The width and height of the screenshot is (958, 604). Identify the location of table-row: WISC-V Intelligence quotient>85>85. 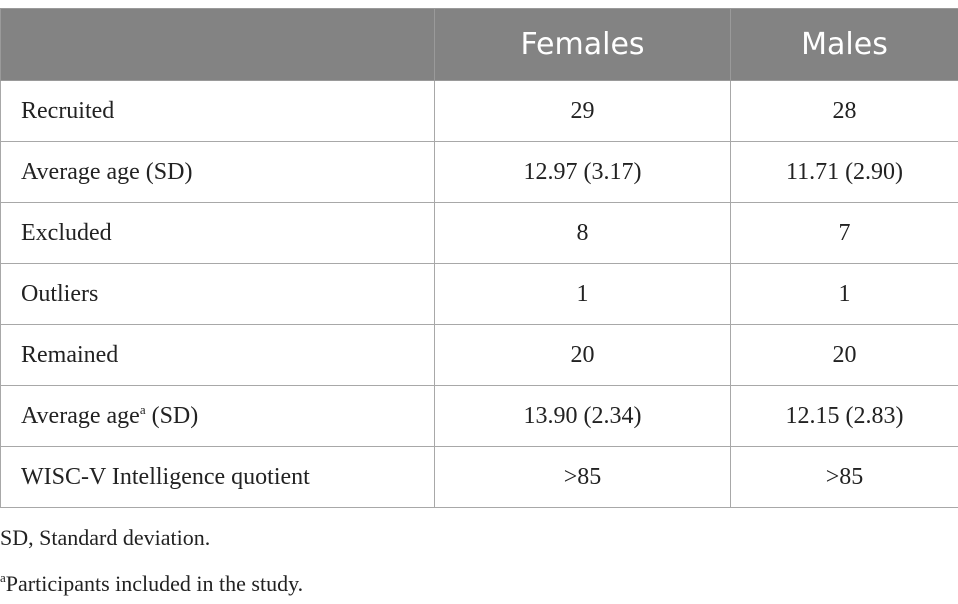
(479, 477).